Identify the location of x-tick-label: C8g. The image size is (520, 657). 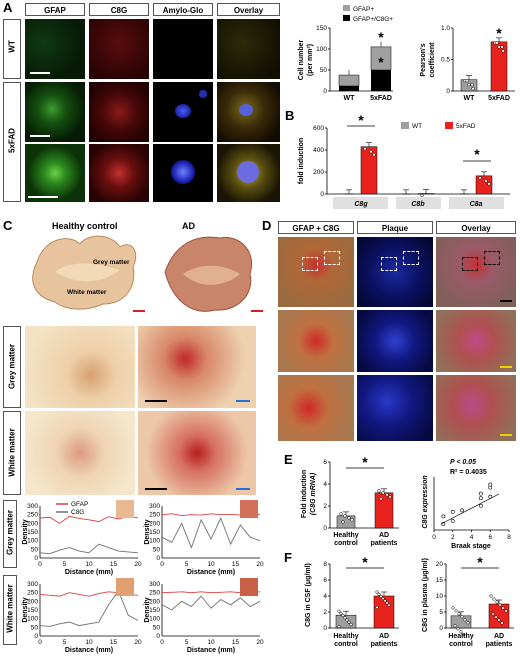
(361, 204).